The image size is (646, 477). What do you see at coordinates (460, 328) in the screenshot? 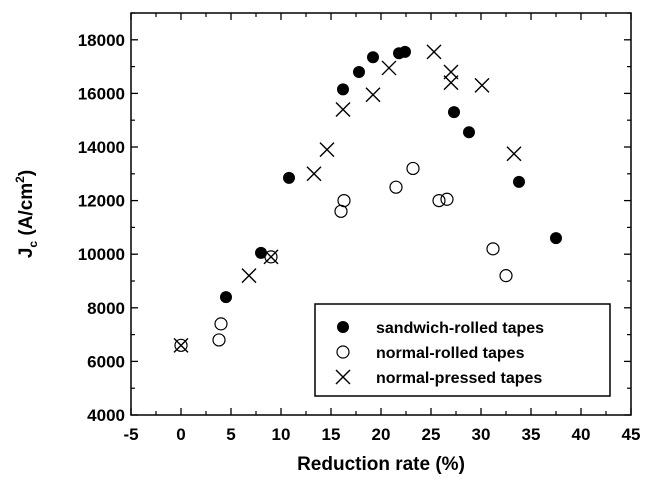
I see `legend-label-sandwich: sandwich-rolled tapes` at bounding box center [460, 328].